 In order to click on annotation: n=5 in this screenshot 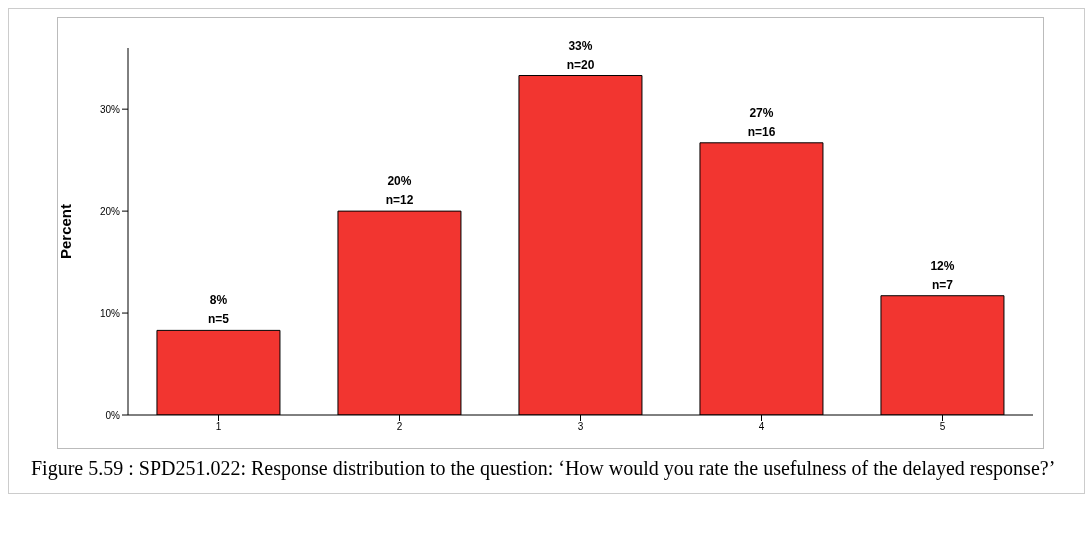, I will do `click(218, 319)`.